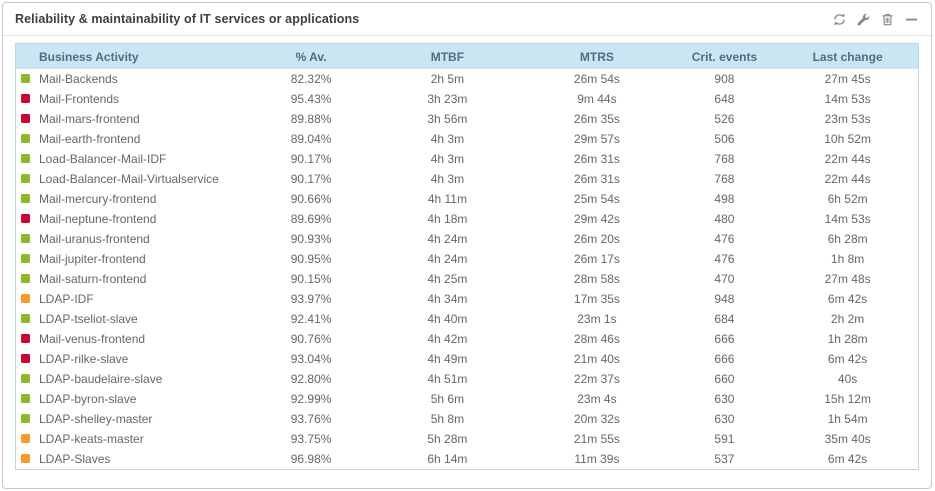  I want to click on cell-business-activity: LDAP-baudelaire-slave, so click(133, 379).